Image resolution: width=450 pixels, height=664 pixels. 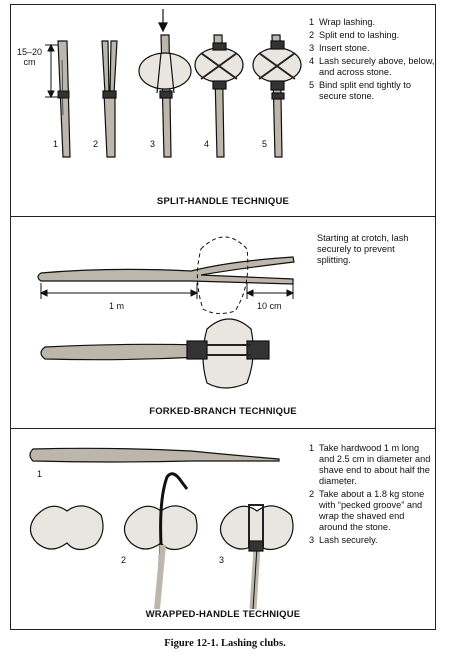 What do you see at coordinates (166, 270) in the screenshot?
I see `forked-branch` at bounding box center [166, 270].